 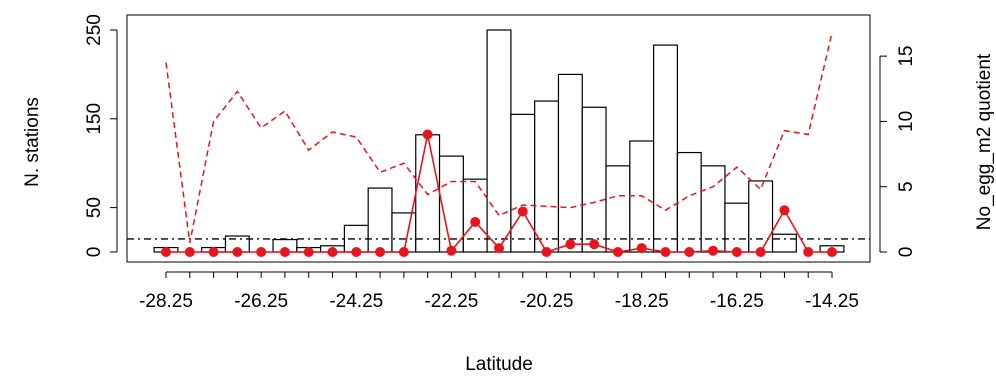 I want to click on y-axis-title: N. stations, so click(x=32, y=142).